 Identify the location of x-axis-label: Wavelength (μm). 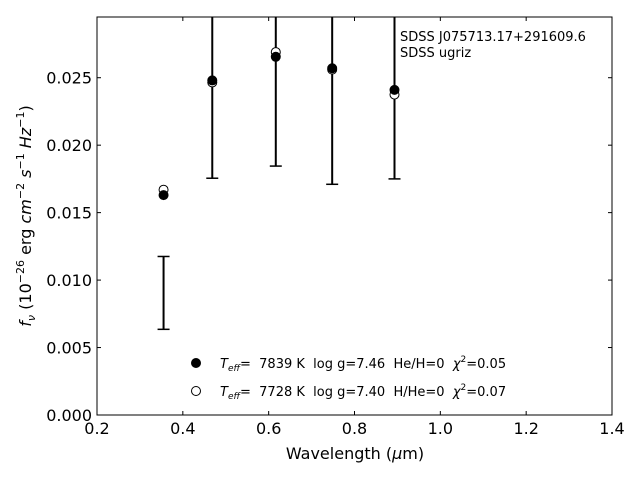
(355, 453).